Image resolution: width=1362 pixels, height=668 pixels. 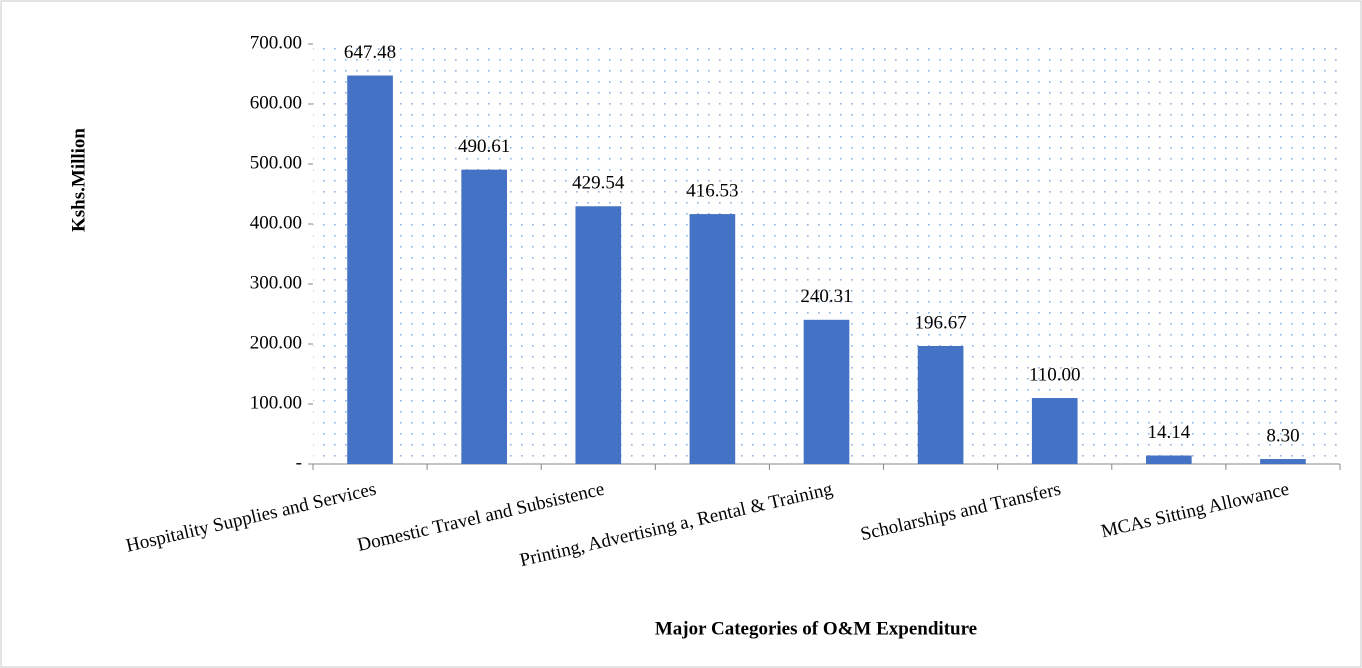 What do you see at coordinates (598, 183) in the screenshot?
I see `data-label: 429.54` at bounding box center [598, 183].